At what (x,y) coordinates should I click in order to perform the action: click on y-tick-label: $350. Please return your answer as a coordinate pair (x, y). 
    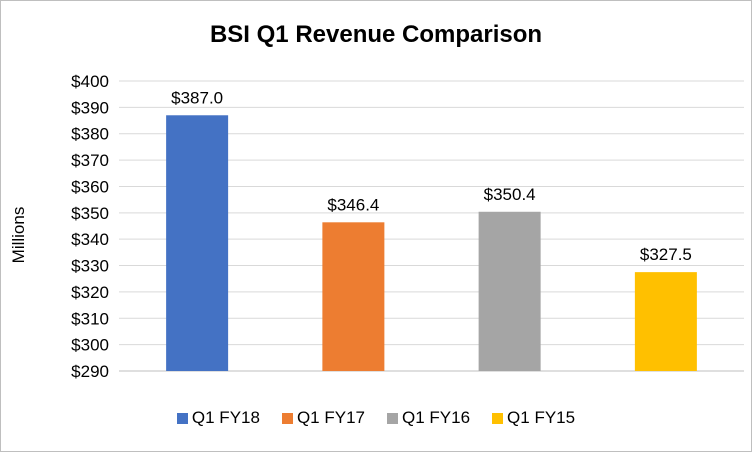
    Looking at the image, I should click on (90, 213).